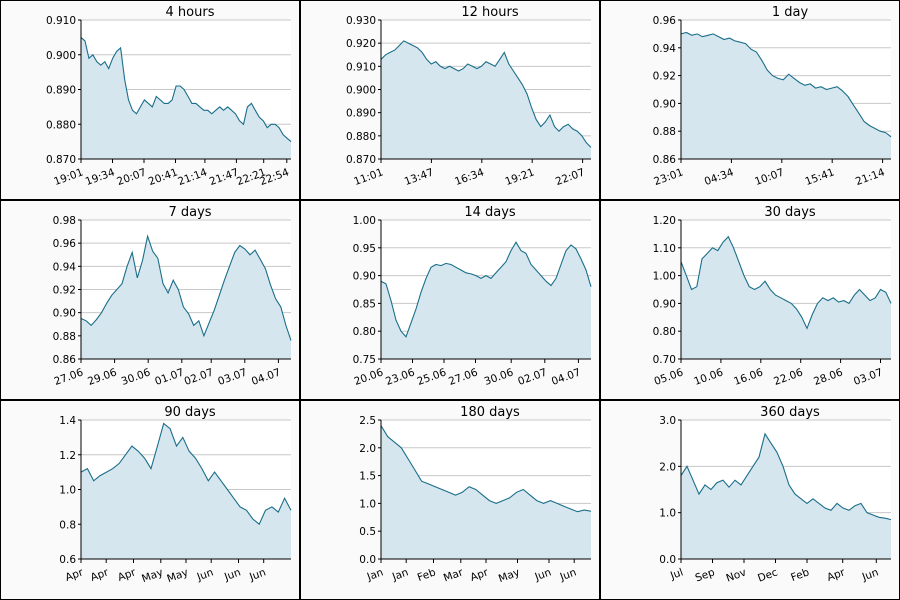 The height and width of the screenshot is (600, 900). Describe the element at coordinates (489, 12) in the screenshot. I see `chart-title: 12 hours` at that location.